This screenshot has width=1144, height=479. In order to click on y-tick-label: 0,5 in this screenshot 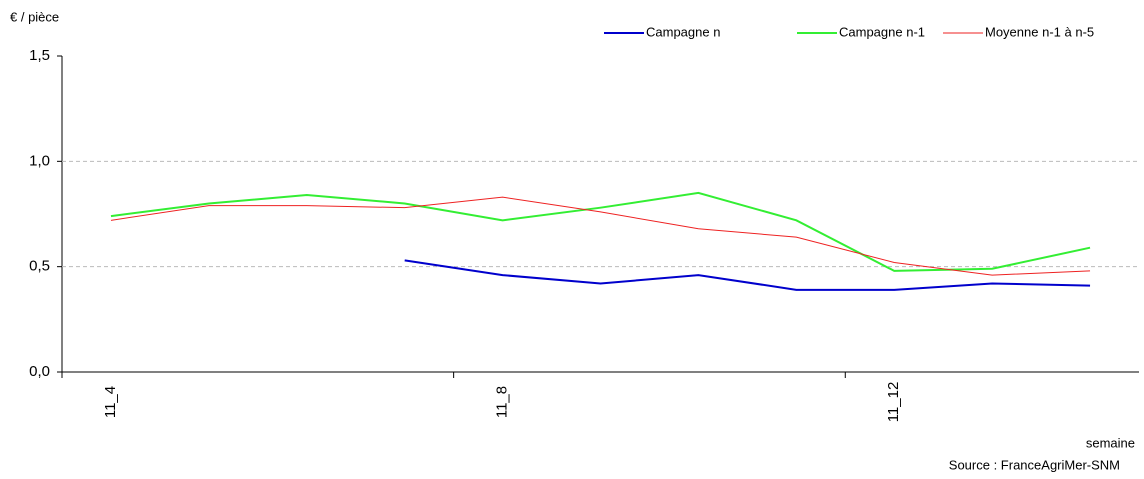, I will do `click(39, 266)`.